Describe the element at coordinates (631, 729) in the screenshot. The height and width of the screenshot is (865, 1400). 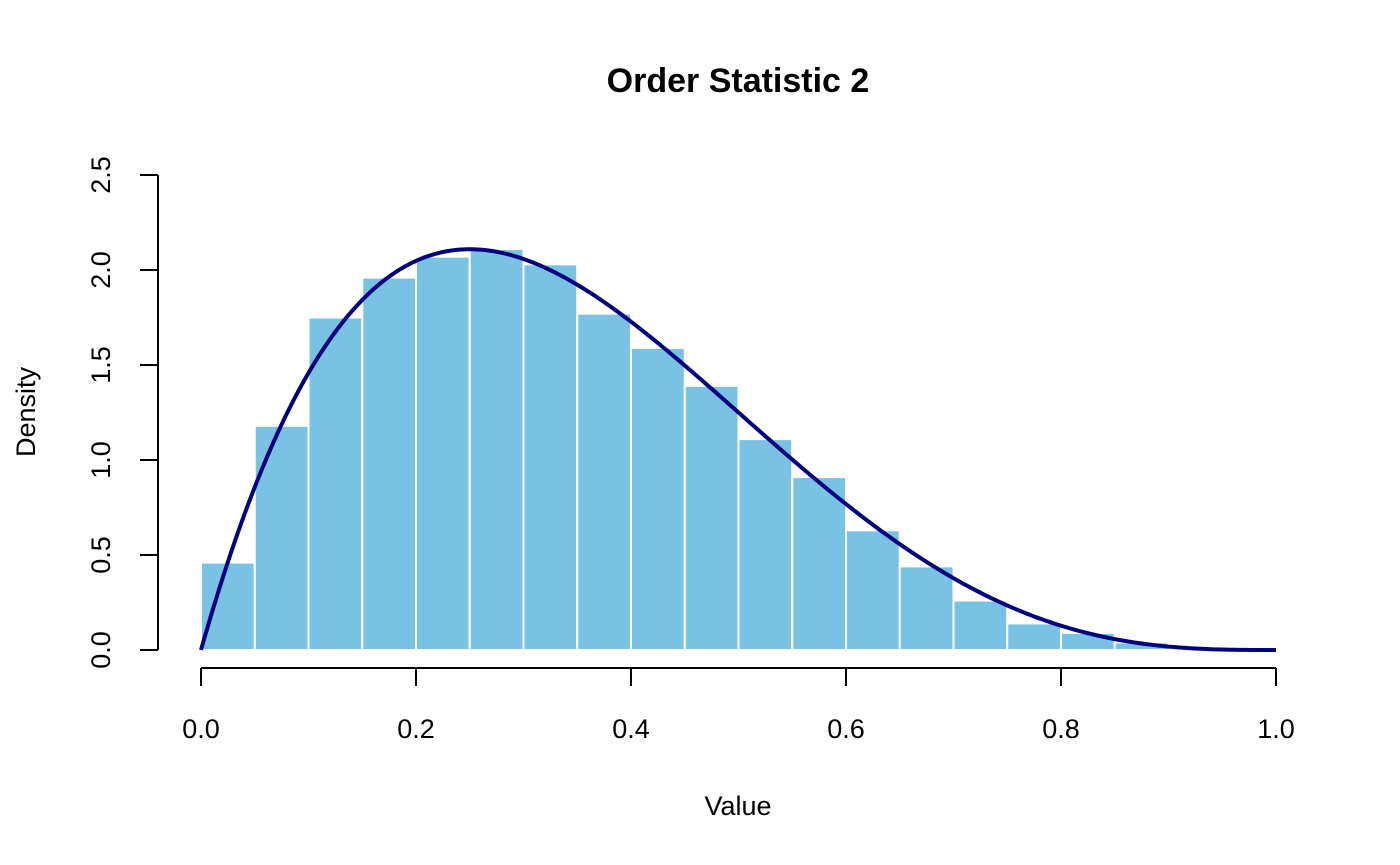
I see `x-tick-label: 0.4` at that location.